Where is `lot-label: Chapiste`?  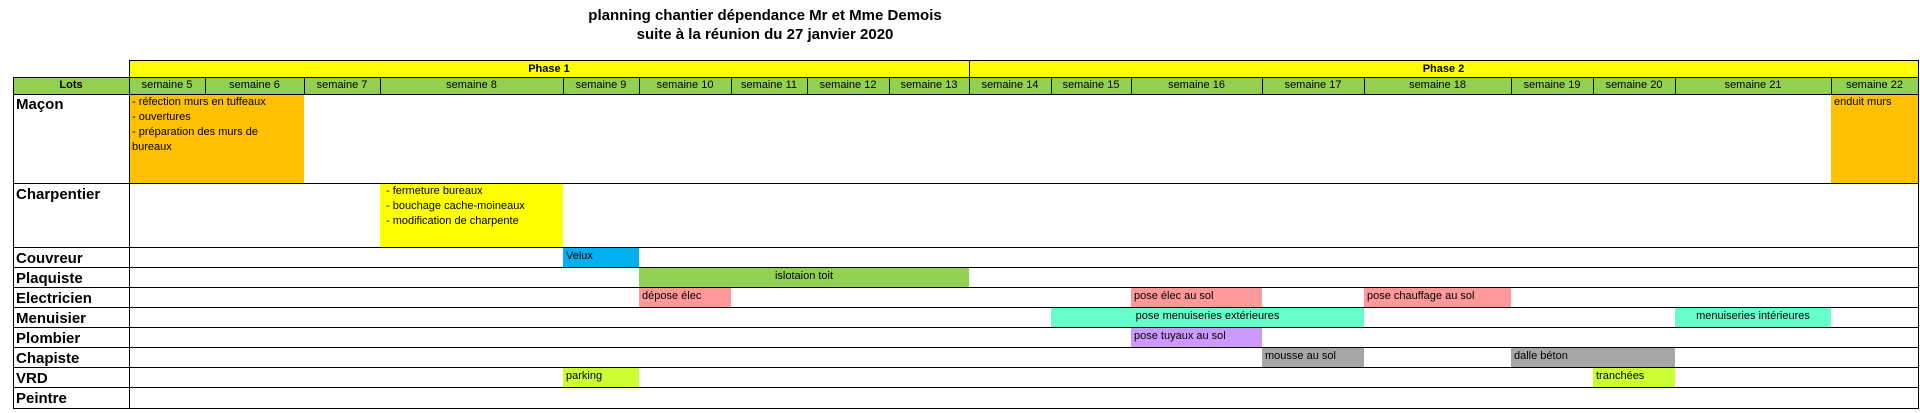
lot-label: Chapiste is located at coordinates (48, 358).